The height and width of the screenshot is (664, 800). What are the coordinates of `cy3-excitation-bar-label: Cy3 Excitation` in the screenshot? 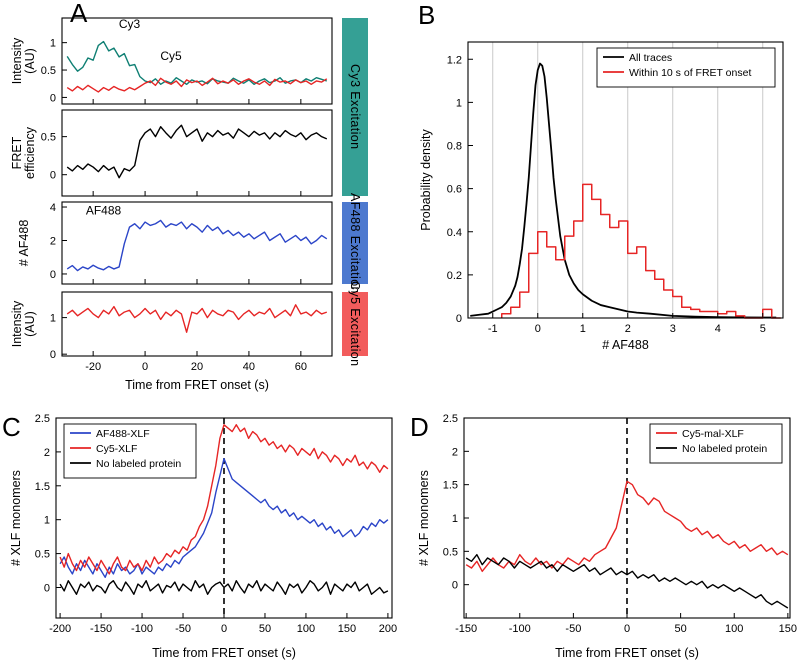 It's located at (355, 107).